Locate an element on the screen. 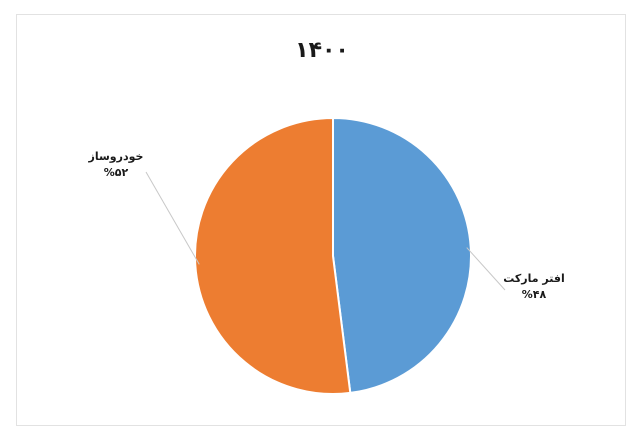  slice-value-label: %۴۸ is located at coordinates (534, 294).